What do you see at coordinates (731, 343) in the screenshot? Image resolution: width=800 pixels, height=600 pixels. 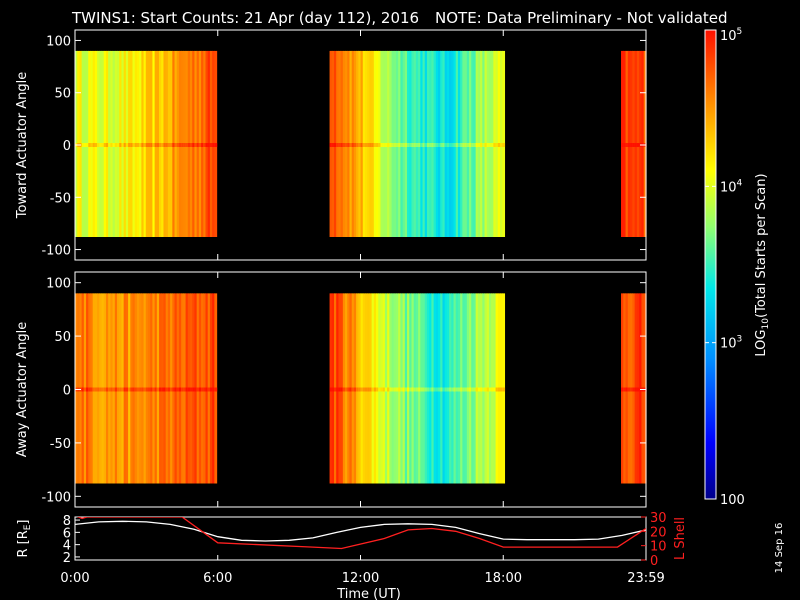 I see `colorbar-tick-label: 10³` at bounding box center [731, 343].